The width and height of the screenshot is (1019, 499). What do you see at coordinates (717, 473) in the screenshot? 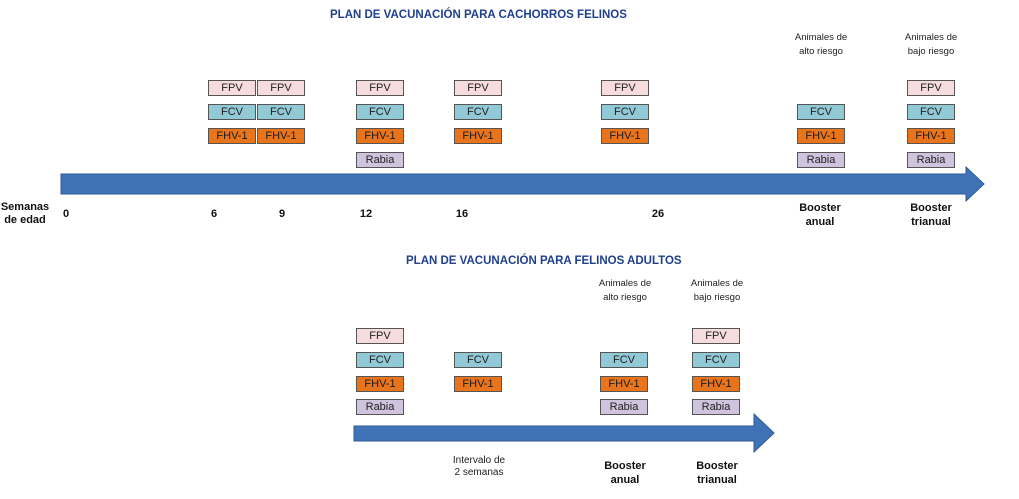
I see `adult-booster-triennial-label: Booster trianual` at bounding box center [717, 473].